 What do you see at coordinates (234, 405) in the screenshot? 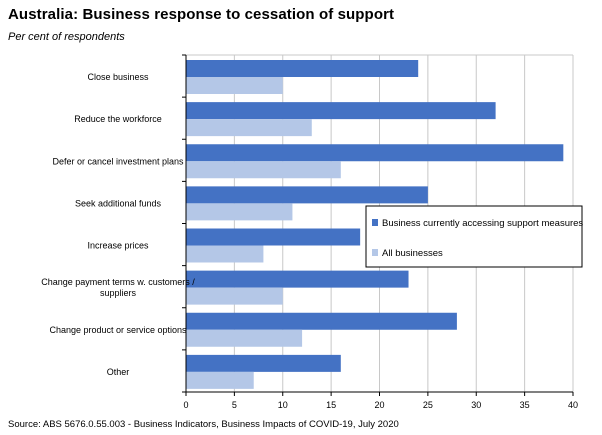
I see `x-tick-label-1: 5` at bounding box center [234, 405].